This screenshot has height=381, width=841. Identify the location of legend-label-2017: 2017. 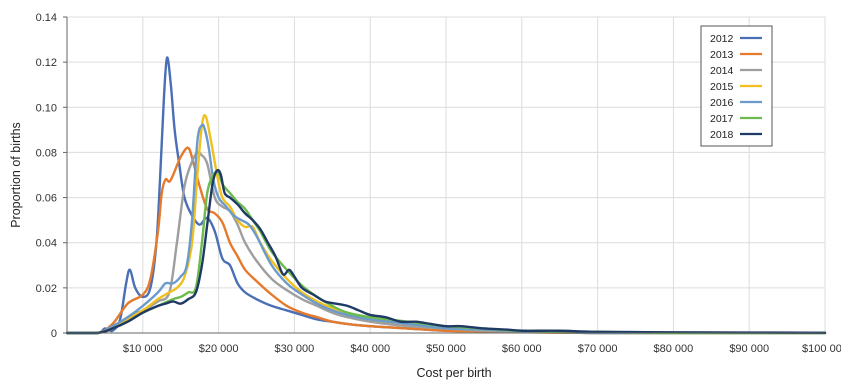
(722, 119).